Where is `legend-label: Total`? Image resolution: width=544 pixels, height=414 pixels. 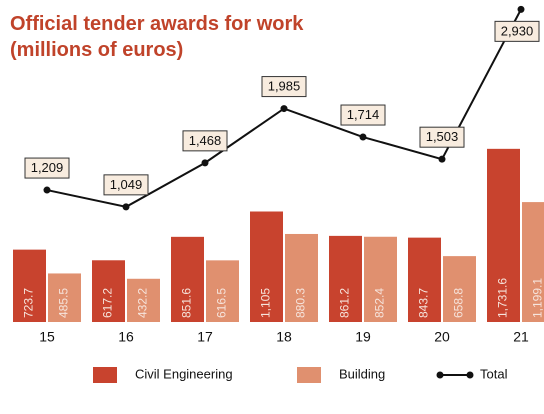 legend-label: Total is located at coordinates (494, 373).